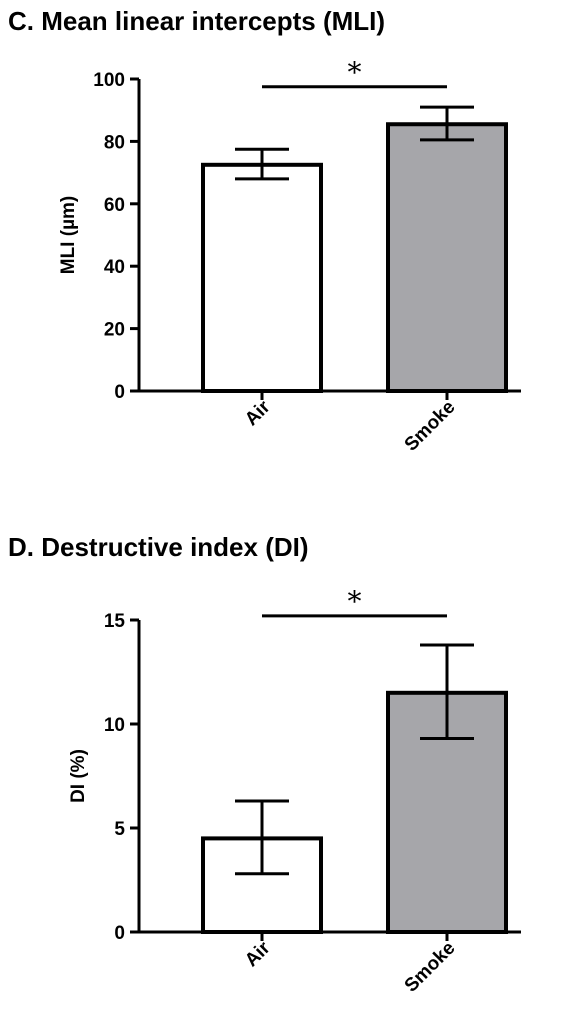 This screenshot has height=1012, width=575. I want to click on y-tick-label: 100, so click(109, 80).